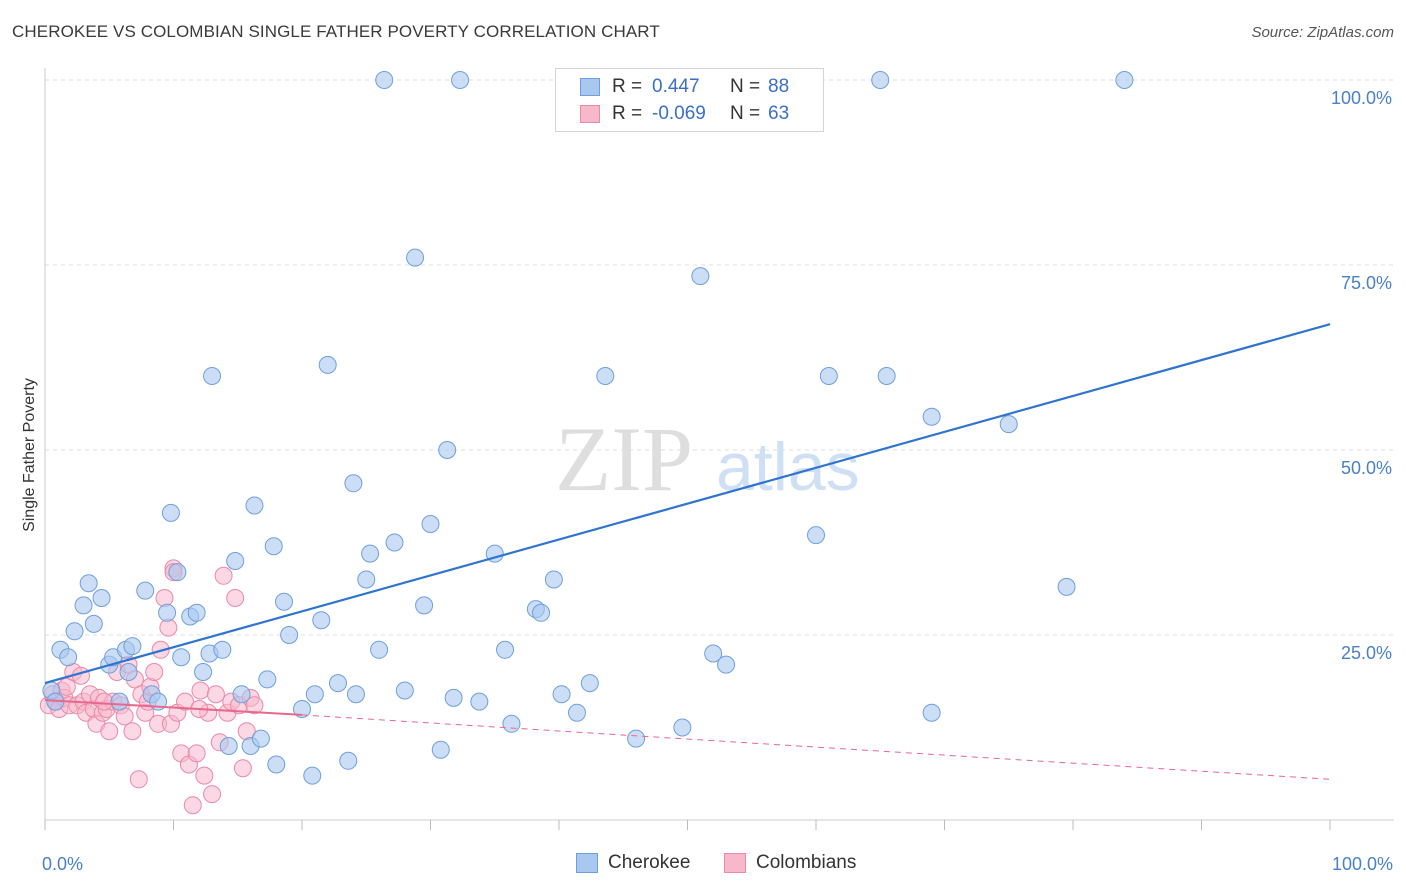 The width and height of the screenshot is (1406, 892). I want to click on watermark-atlas: atlas, so click(788, 467).